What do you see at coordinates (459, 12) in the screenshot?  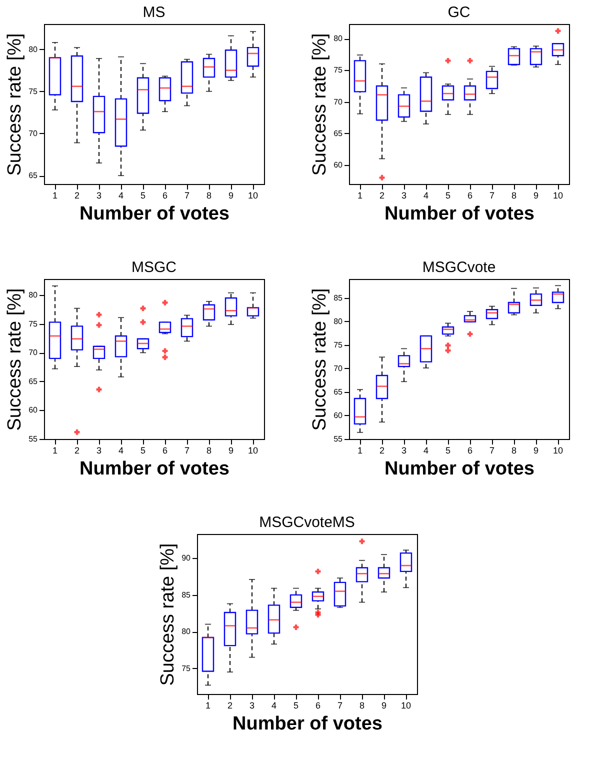 I see `chart-title: GC` at bounding box center [459, 12].